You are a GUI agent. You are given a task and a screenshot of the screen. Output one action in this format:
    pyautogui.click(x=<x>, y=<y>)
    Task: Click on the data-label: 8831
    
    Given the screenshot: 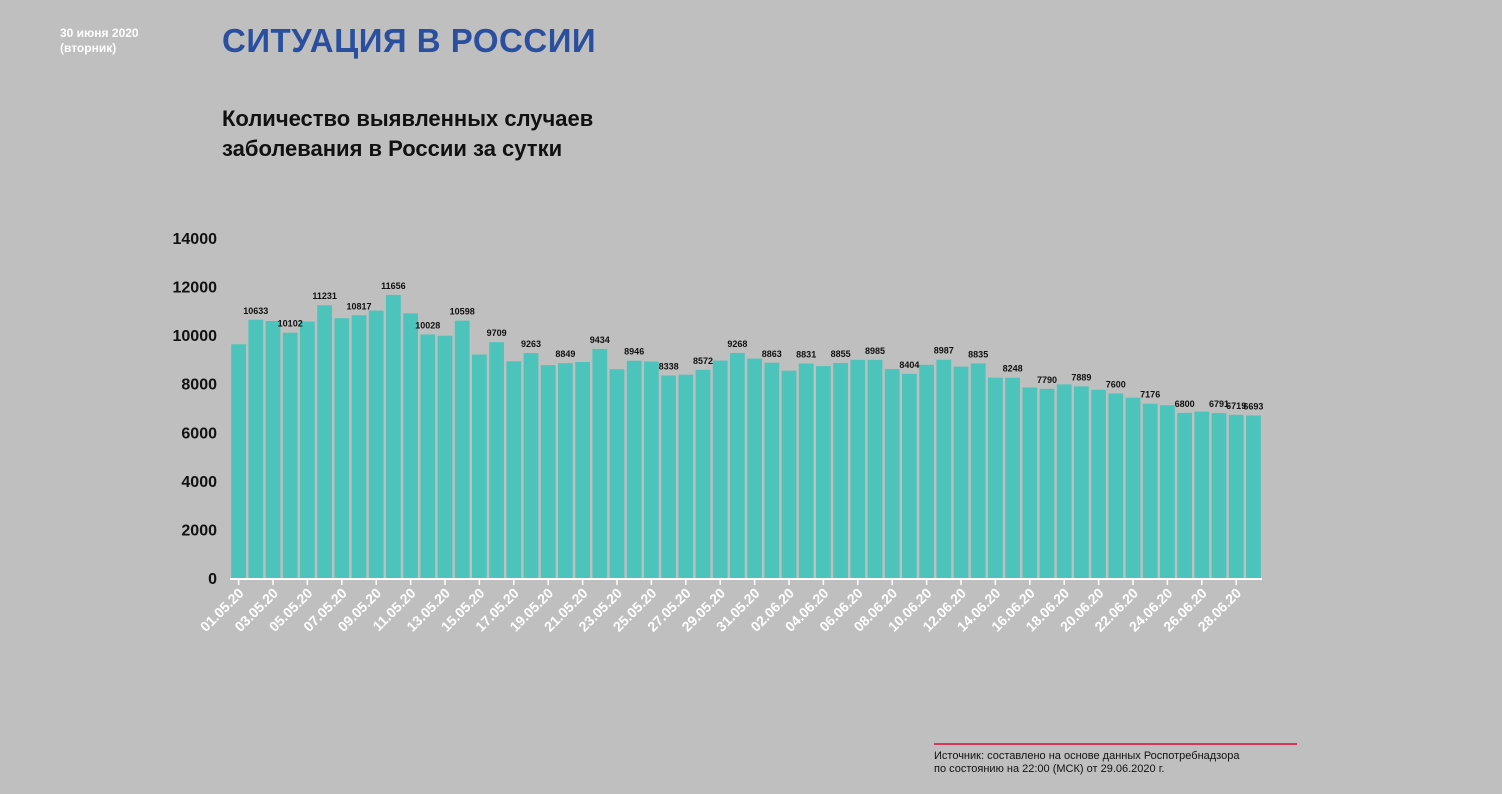 What is the action you would take?
    pyautogui.click(x=806, y=355)
    